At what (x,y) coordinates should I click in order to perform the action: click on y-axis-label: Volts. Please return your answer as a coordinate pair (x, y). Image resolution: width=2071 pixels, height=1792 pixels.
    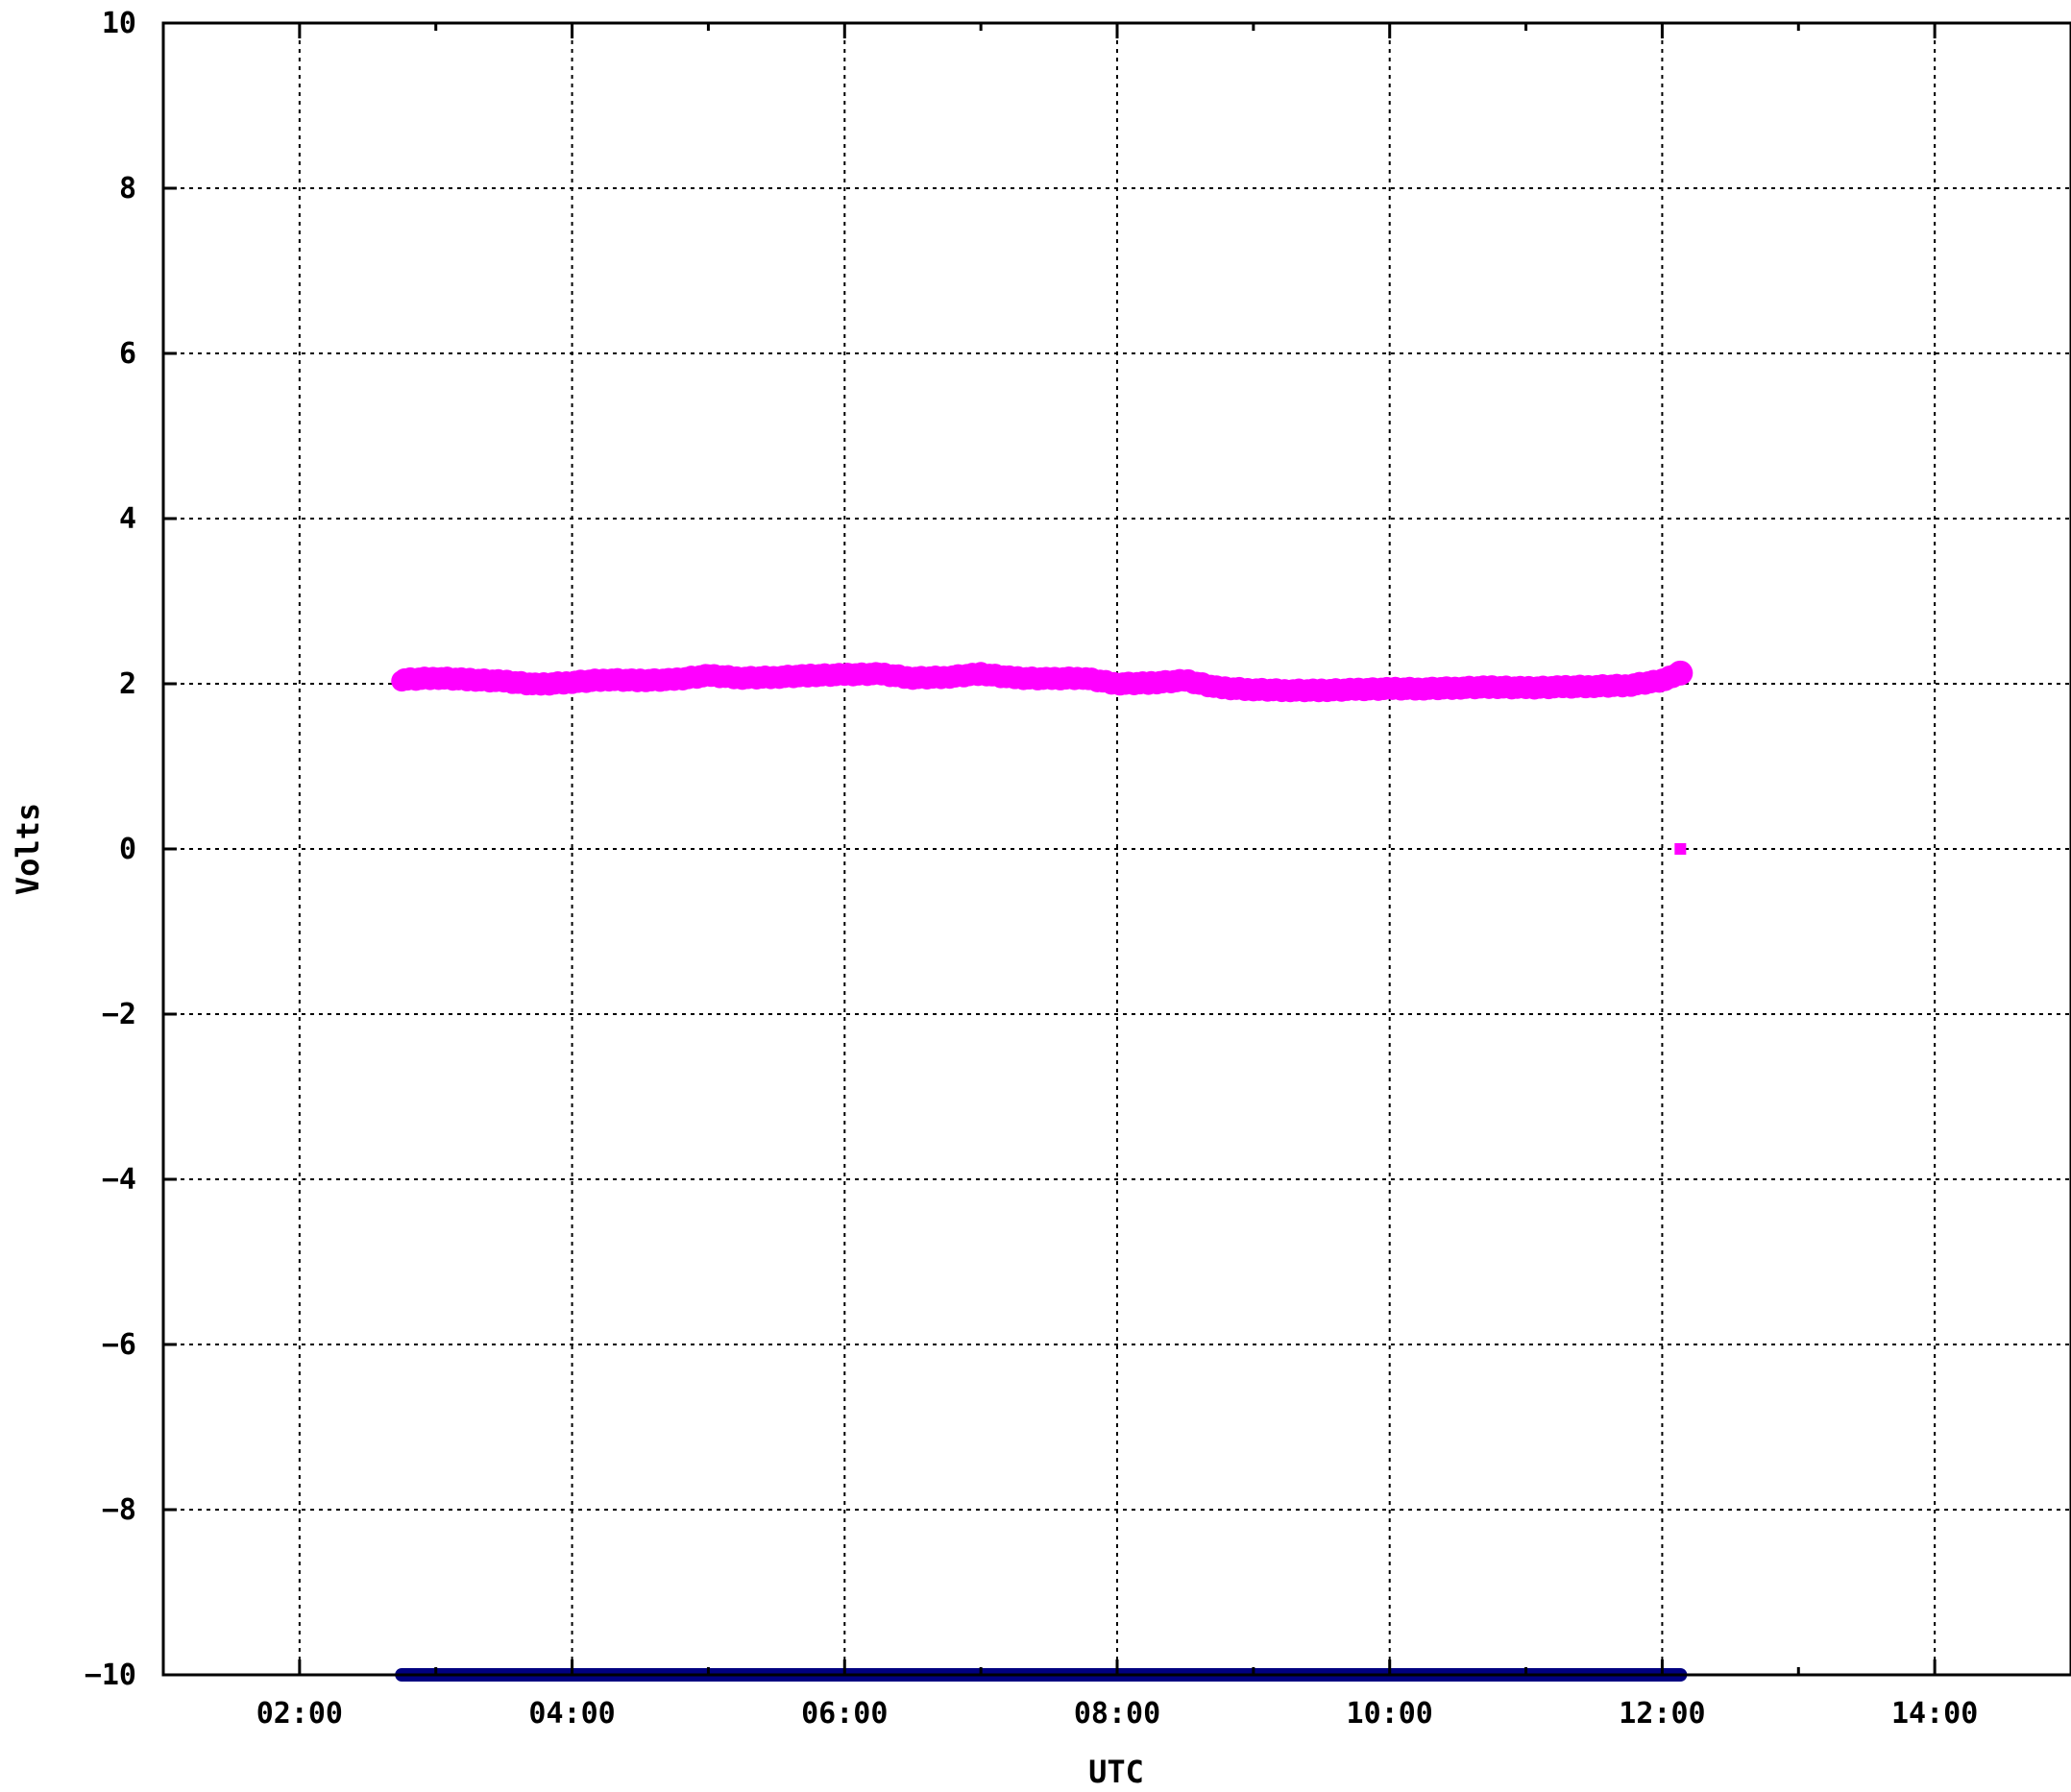
    Looking at the image, I should click on (28, 849).